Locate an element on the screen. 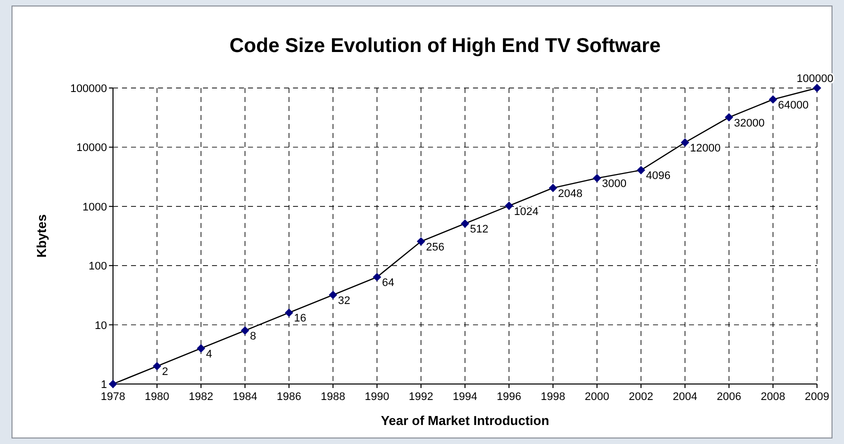  y-axis-title: Kbytes is located at coordinates (41, 236).